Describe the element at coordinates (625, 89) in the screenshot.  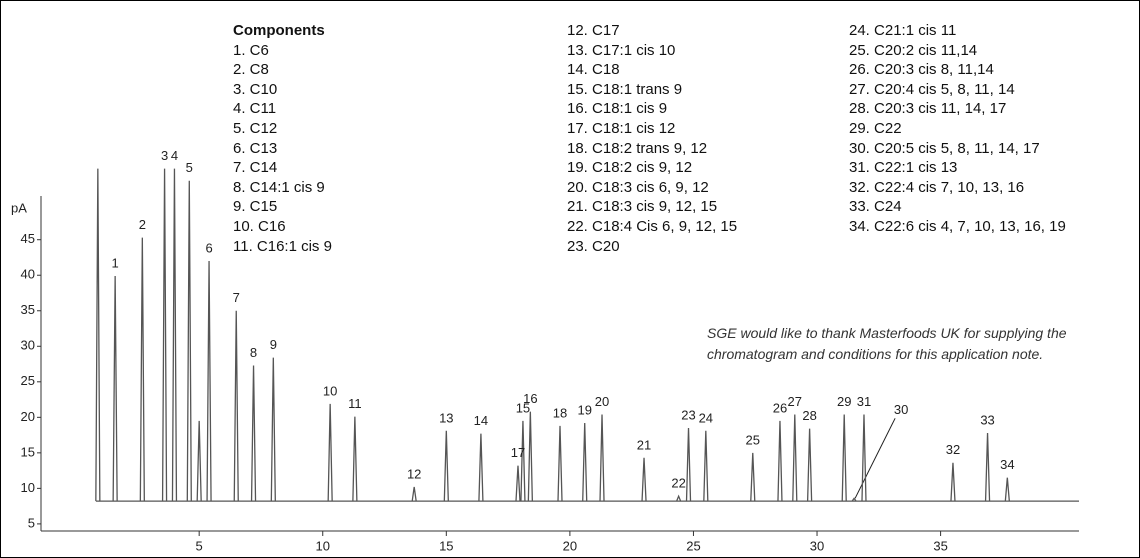
I see `component: 15. C18:1 trans 9` at that location.